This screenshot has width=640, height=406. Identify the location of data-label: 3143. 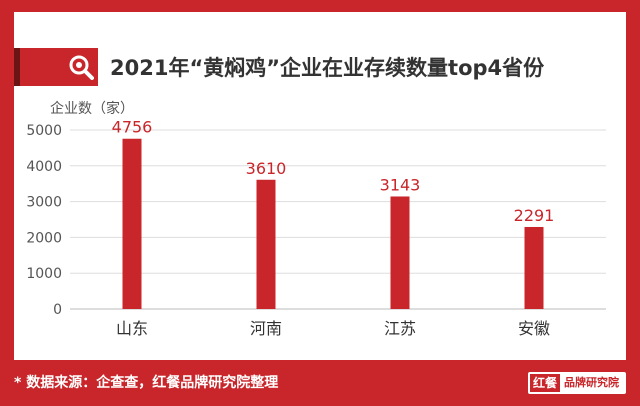
(400, 184).